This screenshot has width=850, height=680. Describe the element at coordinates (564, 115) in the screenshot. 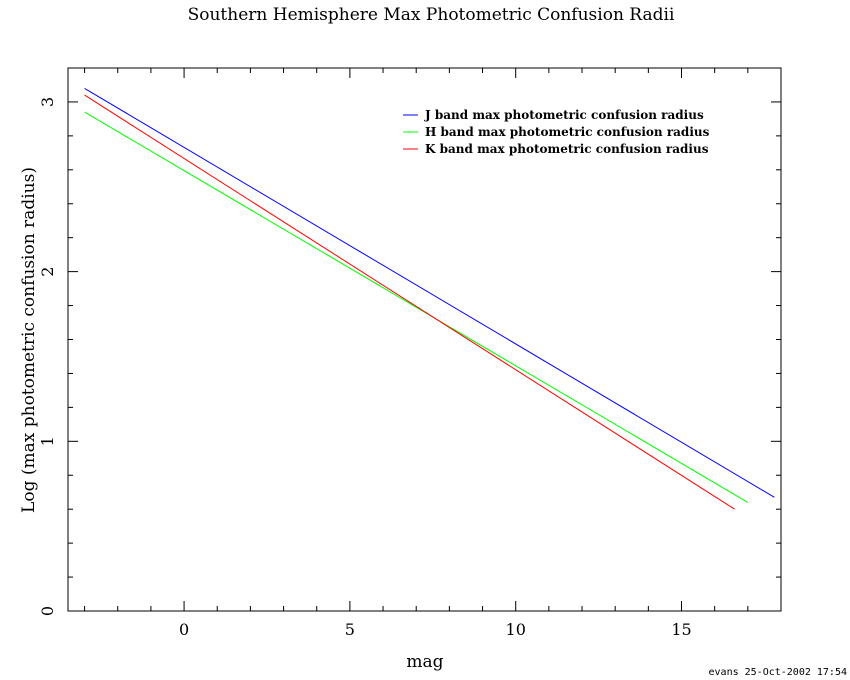

I see `legend-label: J band max photometric confusion radius` at that location.